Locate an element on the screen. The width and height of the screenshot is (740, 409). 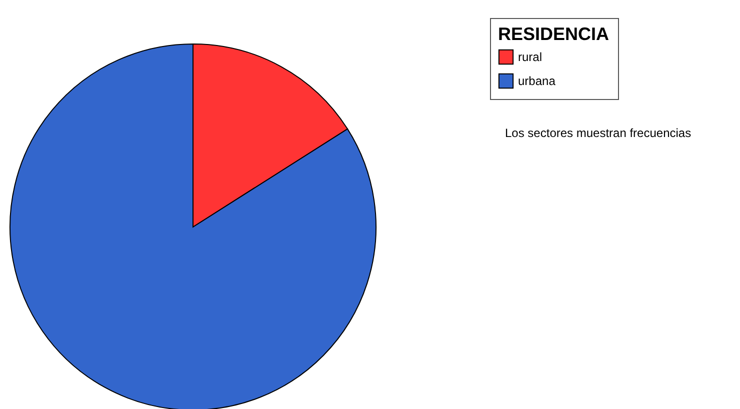
legend-label: urbana is located at coordinates (537, 81).